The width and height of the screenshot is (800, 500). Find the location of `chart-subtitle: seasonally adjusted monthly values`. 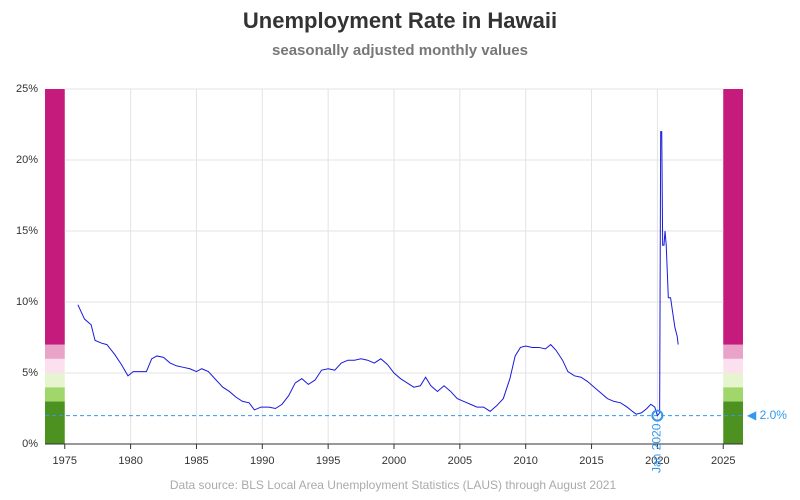

chart-subtitle: seasonally adjusted monthly values is located at coordinates (400, 50).